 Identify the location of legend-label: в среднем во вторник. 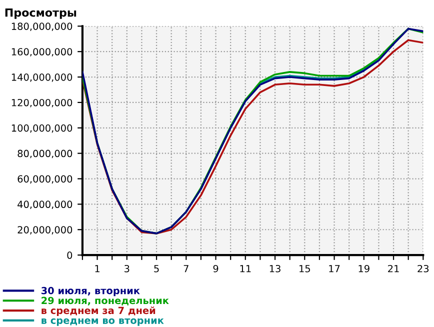
(103, 322).